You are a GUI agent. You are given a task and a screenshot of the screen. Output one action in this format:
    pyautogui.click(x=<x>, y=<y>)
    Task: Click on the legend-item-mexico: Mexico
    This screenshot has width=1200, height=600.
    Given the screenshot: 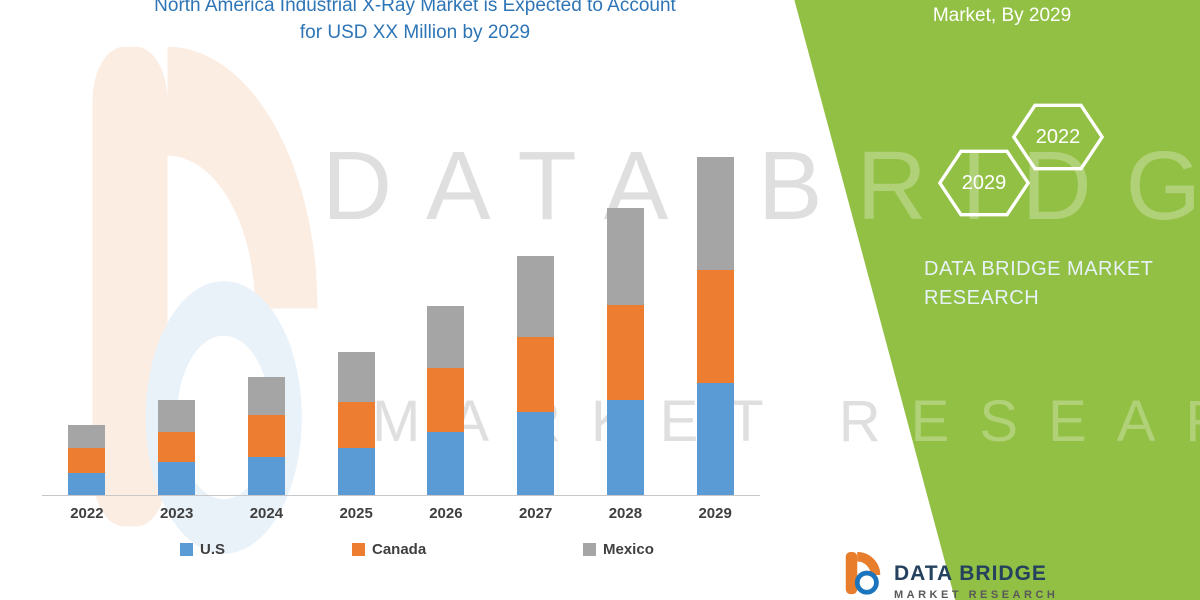 What is the action you would take?
    pyautogui.click(x=618, y=549)
    